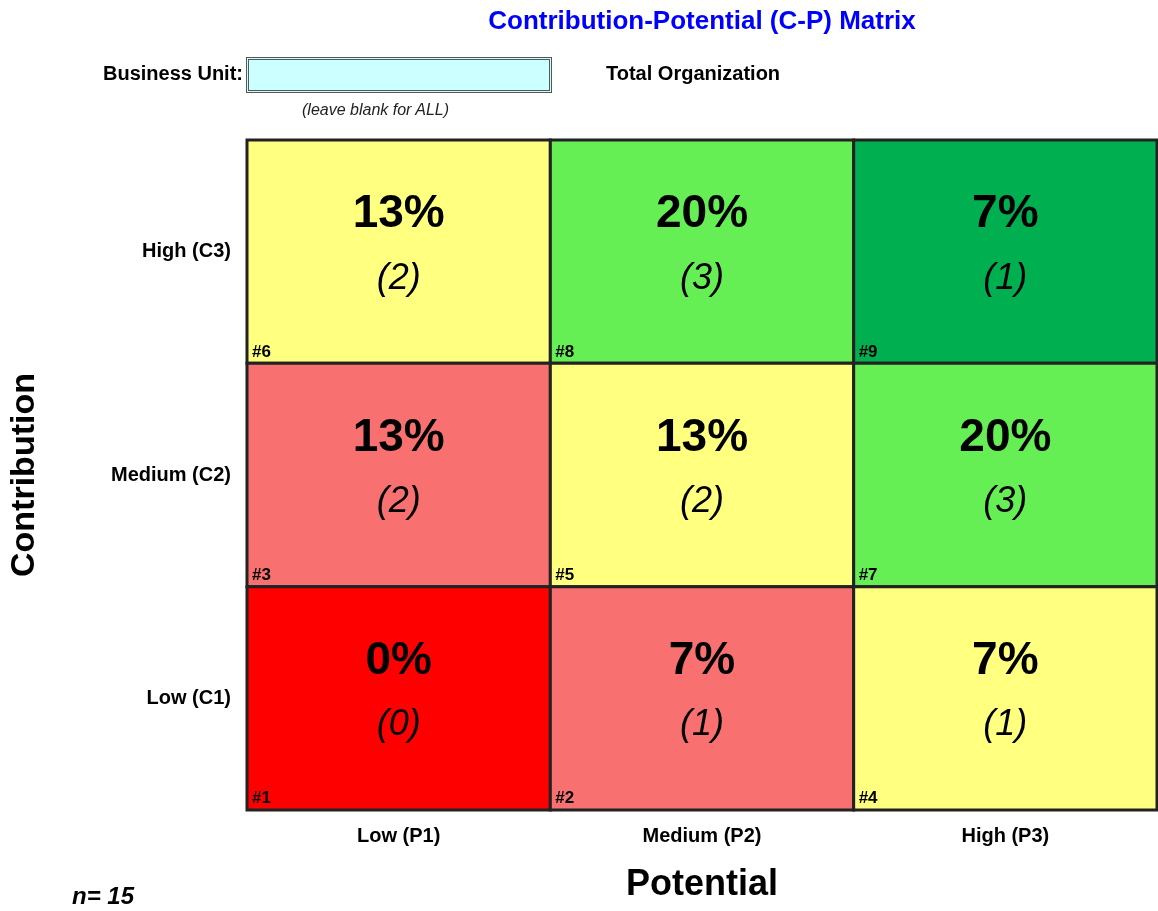 This screenshot has height=911, width=1158. Describe the element at coordinates (103, 896) in the screenshot. I see `text: n= 15` at that location.